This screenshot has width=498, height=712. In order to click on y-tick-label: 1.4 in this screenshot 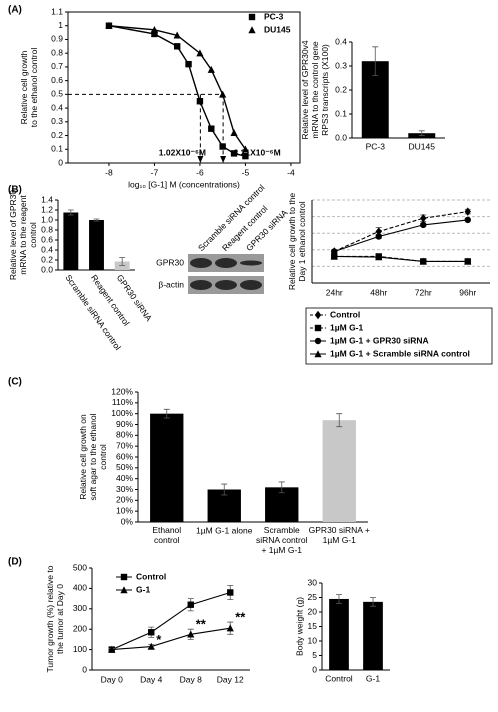, I will do `click(47, 199)`.